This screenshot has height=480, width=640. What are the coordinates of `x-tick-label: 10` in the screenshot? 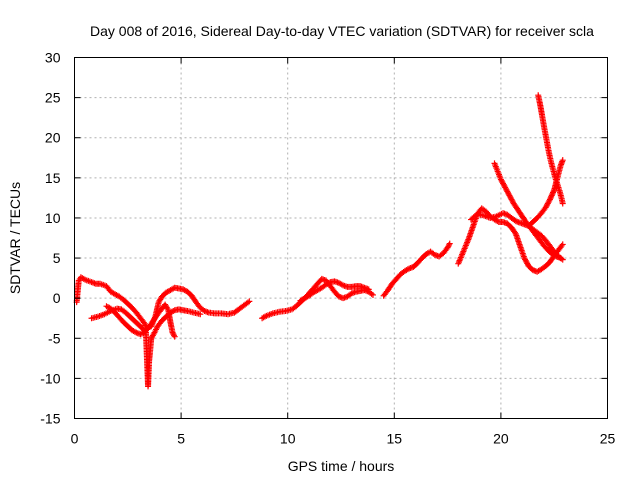 It's located at (288, 439).